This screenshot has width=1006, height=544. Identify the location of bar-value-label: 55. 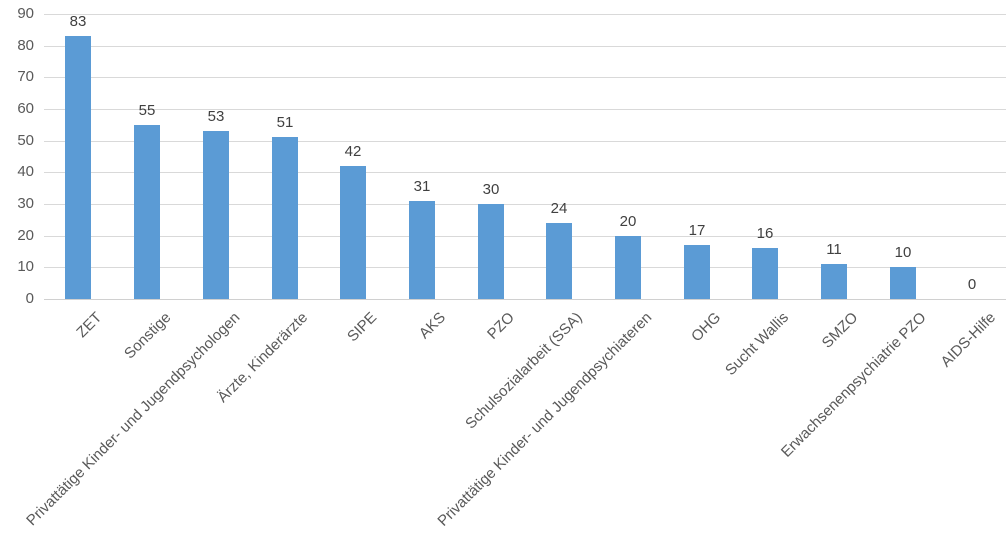
(147, 110).